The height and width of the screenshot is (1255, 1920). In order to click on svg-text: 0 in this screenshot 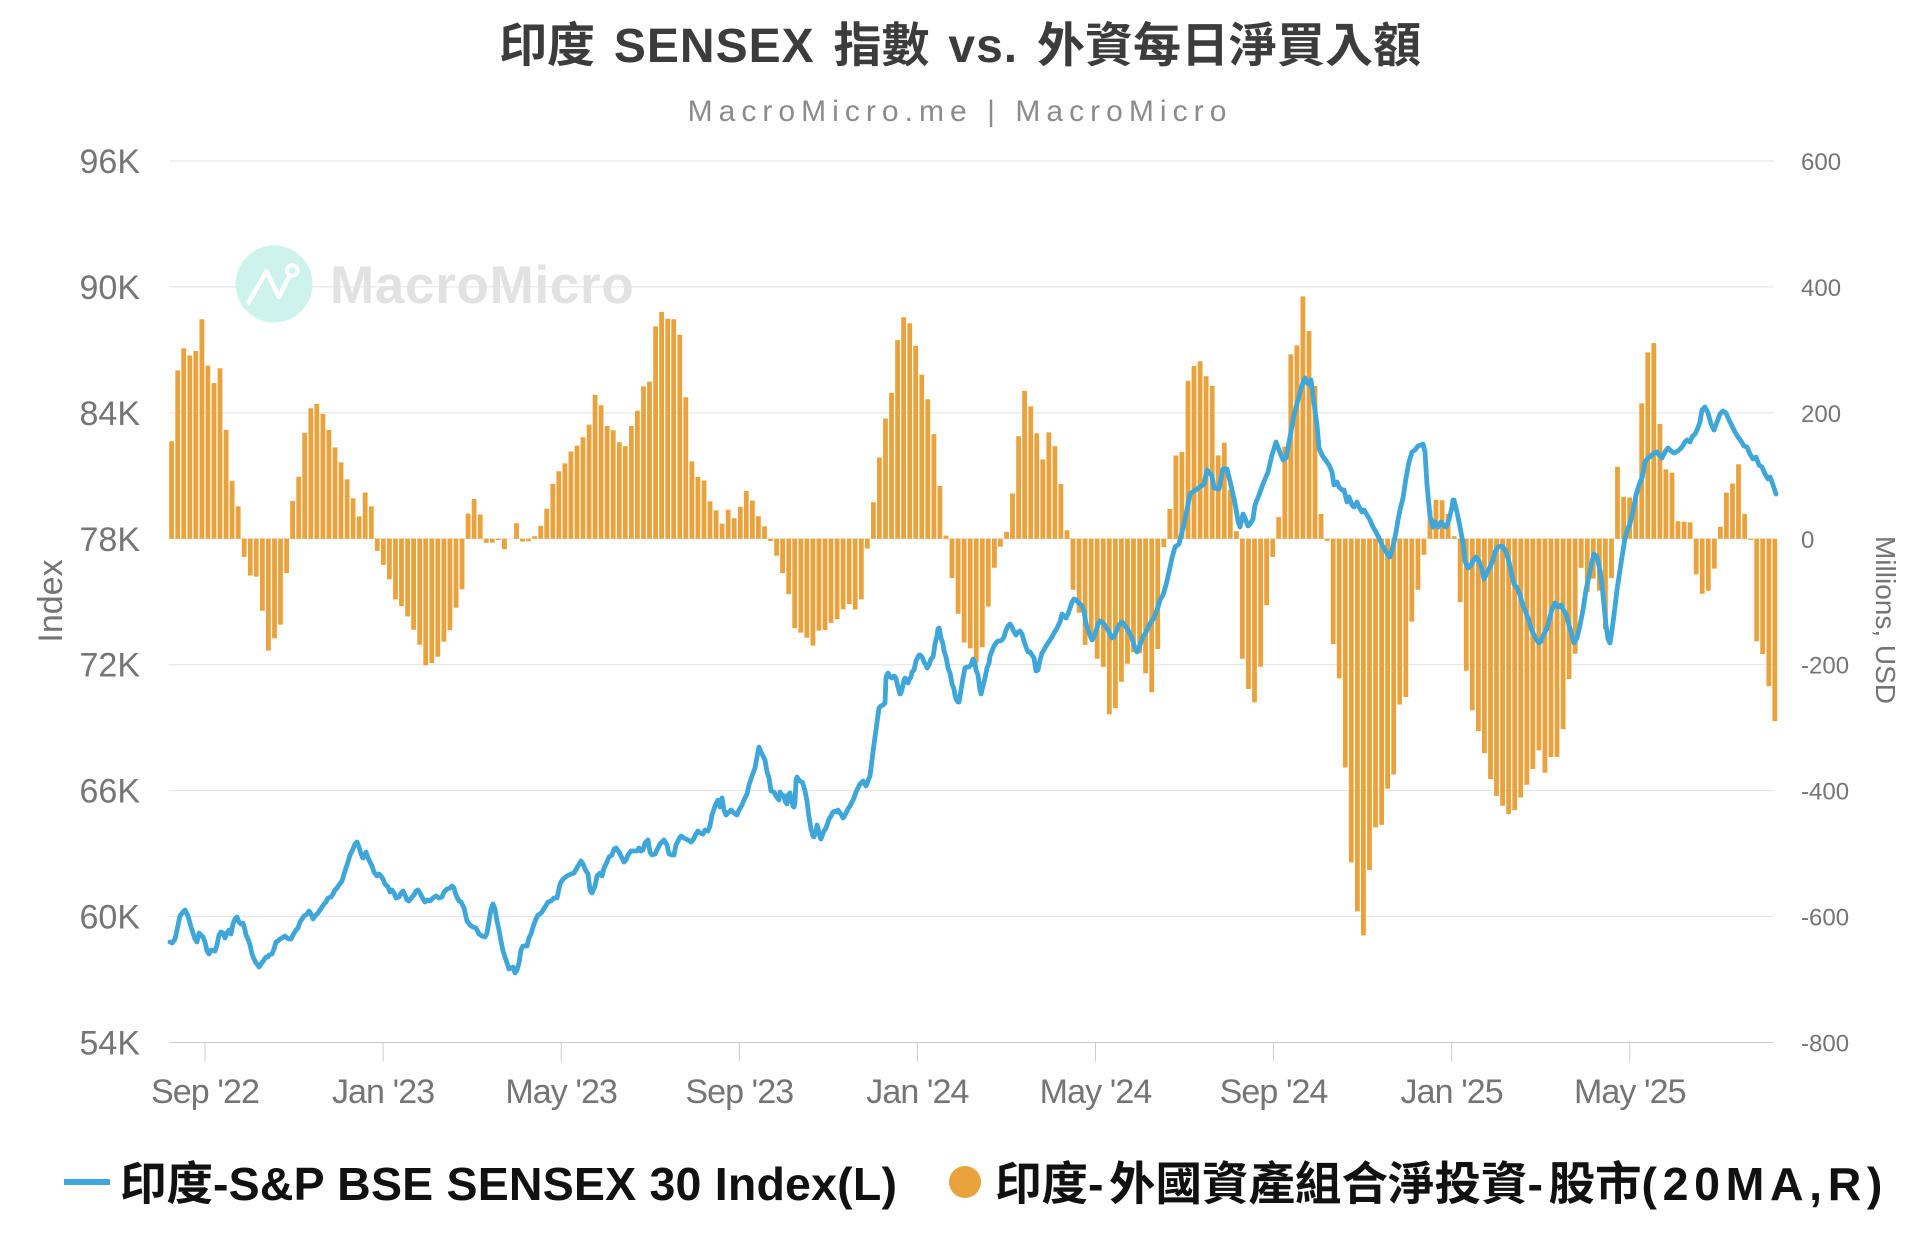, I will do `click(1807, 540)`.